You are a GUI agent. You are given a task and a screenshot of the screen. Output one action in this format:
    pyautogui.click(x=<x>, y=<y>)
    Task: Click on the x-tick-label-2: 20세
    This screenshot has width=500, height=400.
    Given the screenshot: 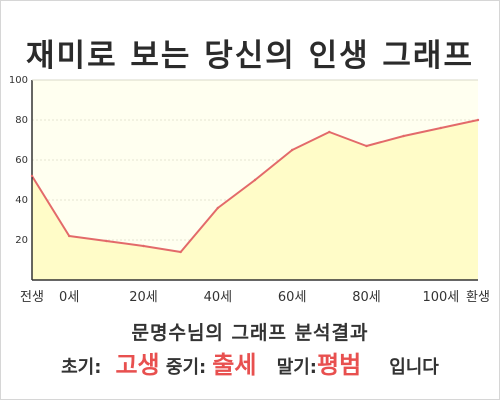 What is the action you would take?
    pyautogui.click(x=143, y=297)
    